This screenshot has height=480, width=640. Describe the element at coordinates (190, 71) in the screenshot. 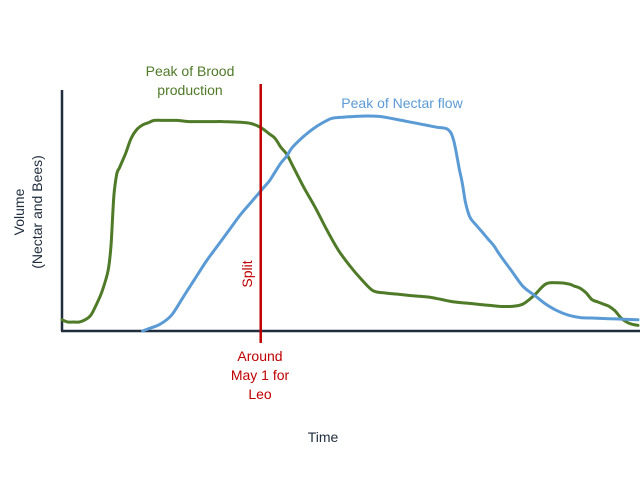

I see `brood-peak-label-line1: Peak of Brood` at that location.